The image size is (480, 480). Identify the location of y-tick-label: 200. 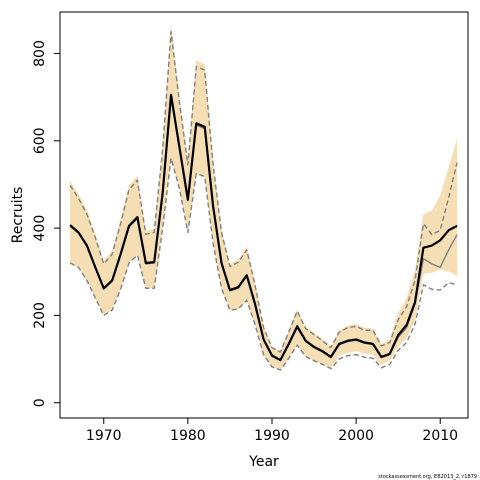
(40, 315).